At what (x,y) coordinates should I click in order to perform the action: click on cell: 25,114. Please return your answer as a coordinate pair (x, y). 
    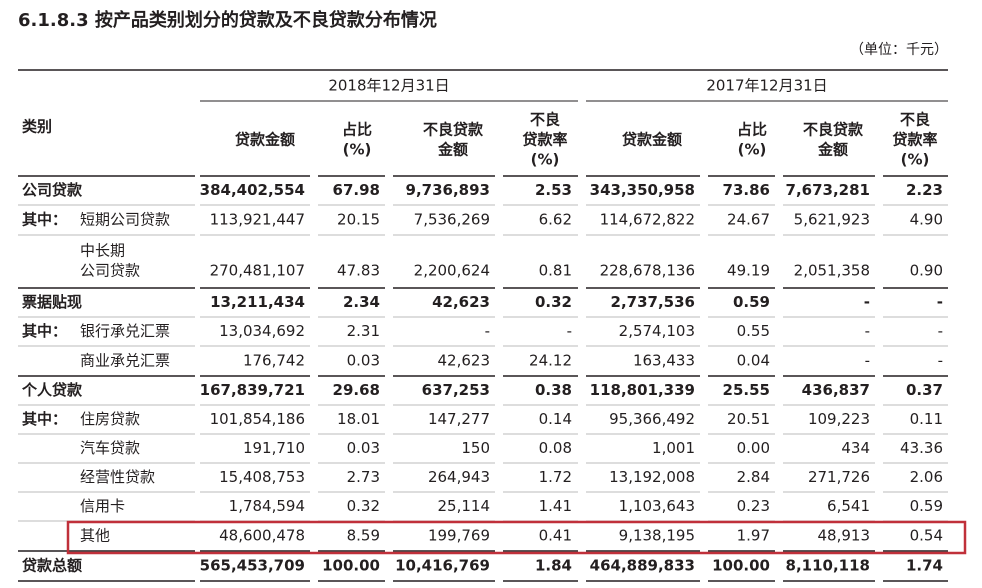
    Looking at the image, I should click on (464, 506).